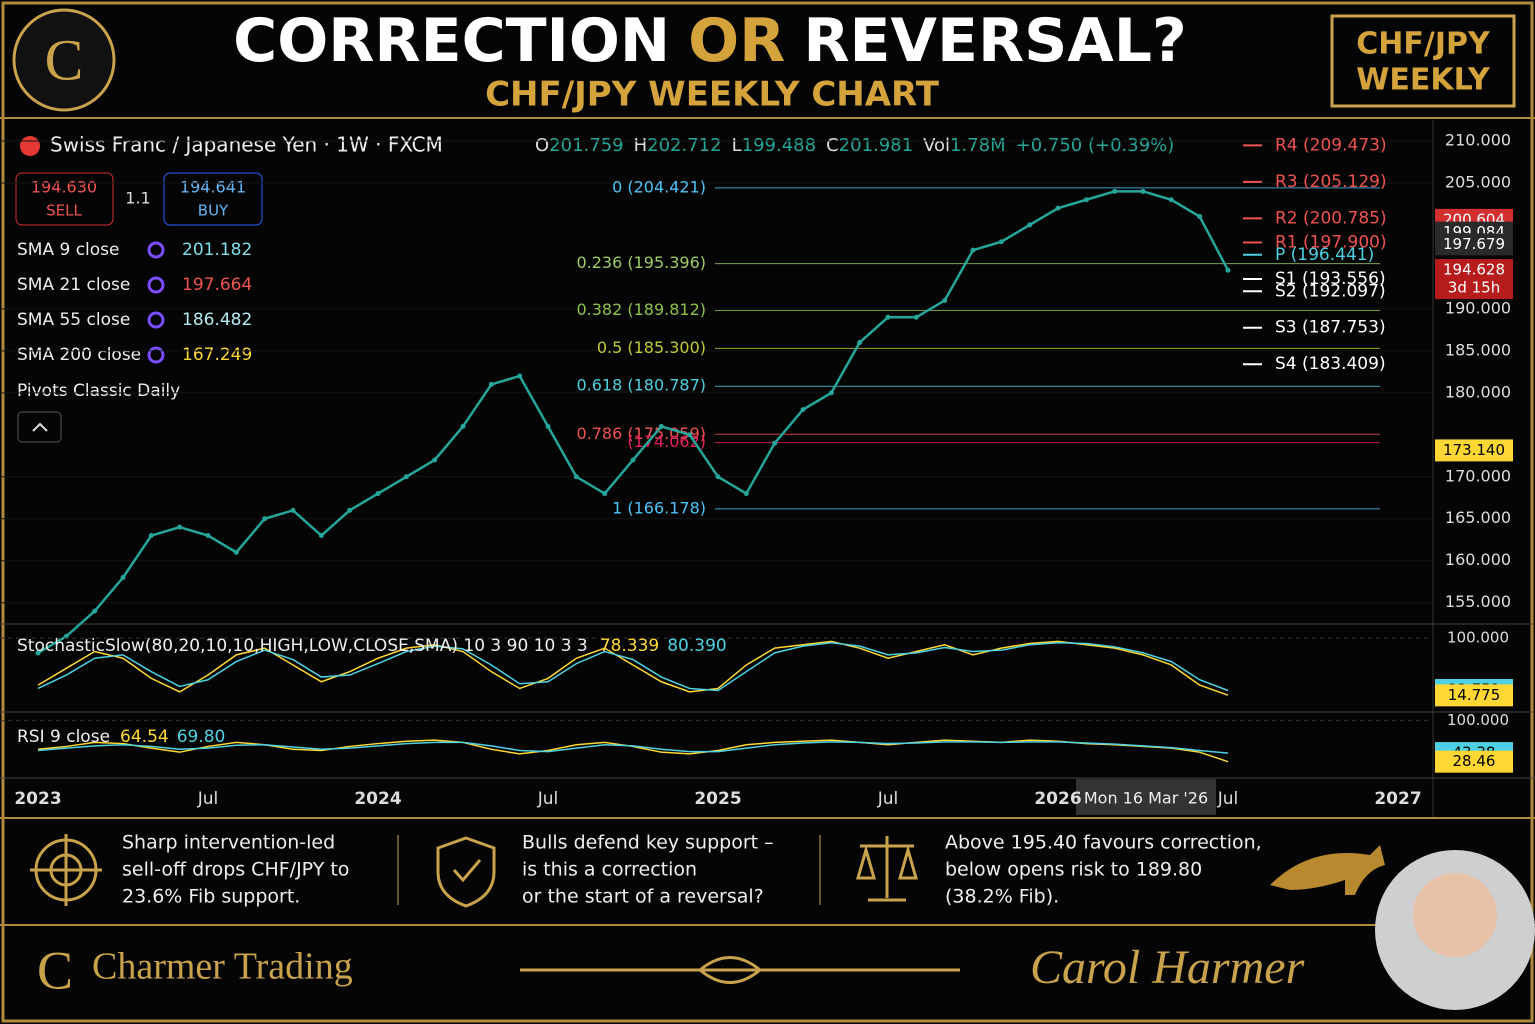 Image resolution: width=1535 pixels, height=1024 pixels. What do you see at coordinates (39, 427) in the screenshot?
I see `collapse-button` at bounding box center [39, 427].